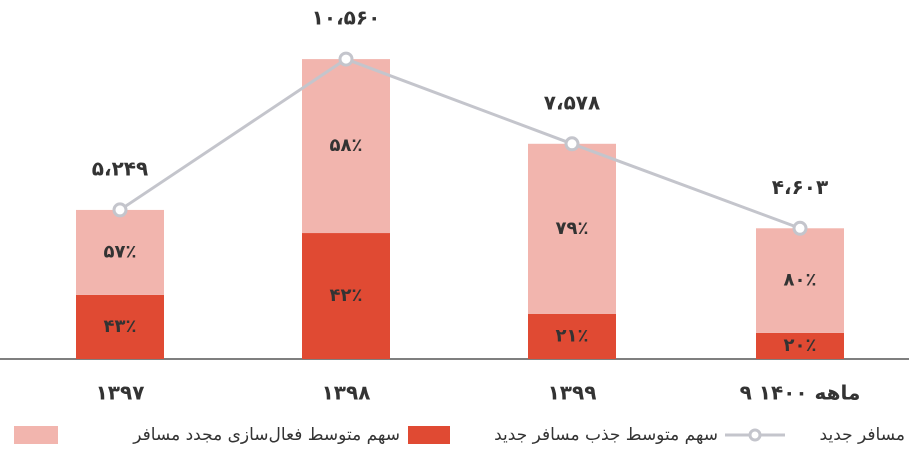 This screenshot has width=909, height=451. What do you see at coordinates (346, 18) in the screenshot?
I see `data-label: ۱۰،۵۶۰` at bounding box center [346, 18].